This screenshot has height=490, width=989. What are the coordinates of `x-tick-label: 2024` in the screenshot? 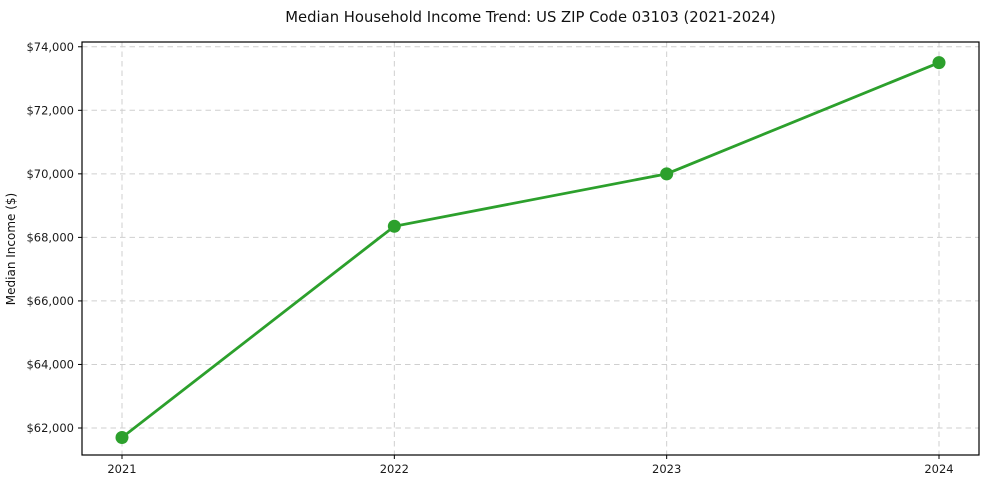 It's located at (938, 469).